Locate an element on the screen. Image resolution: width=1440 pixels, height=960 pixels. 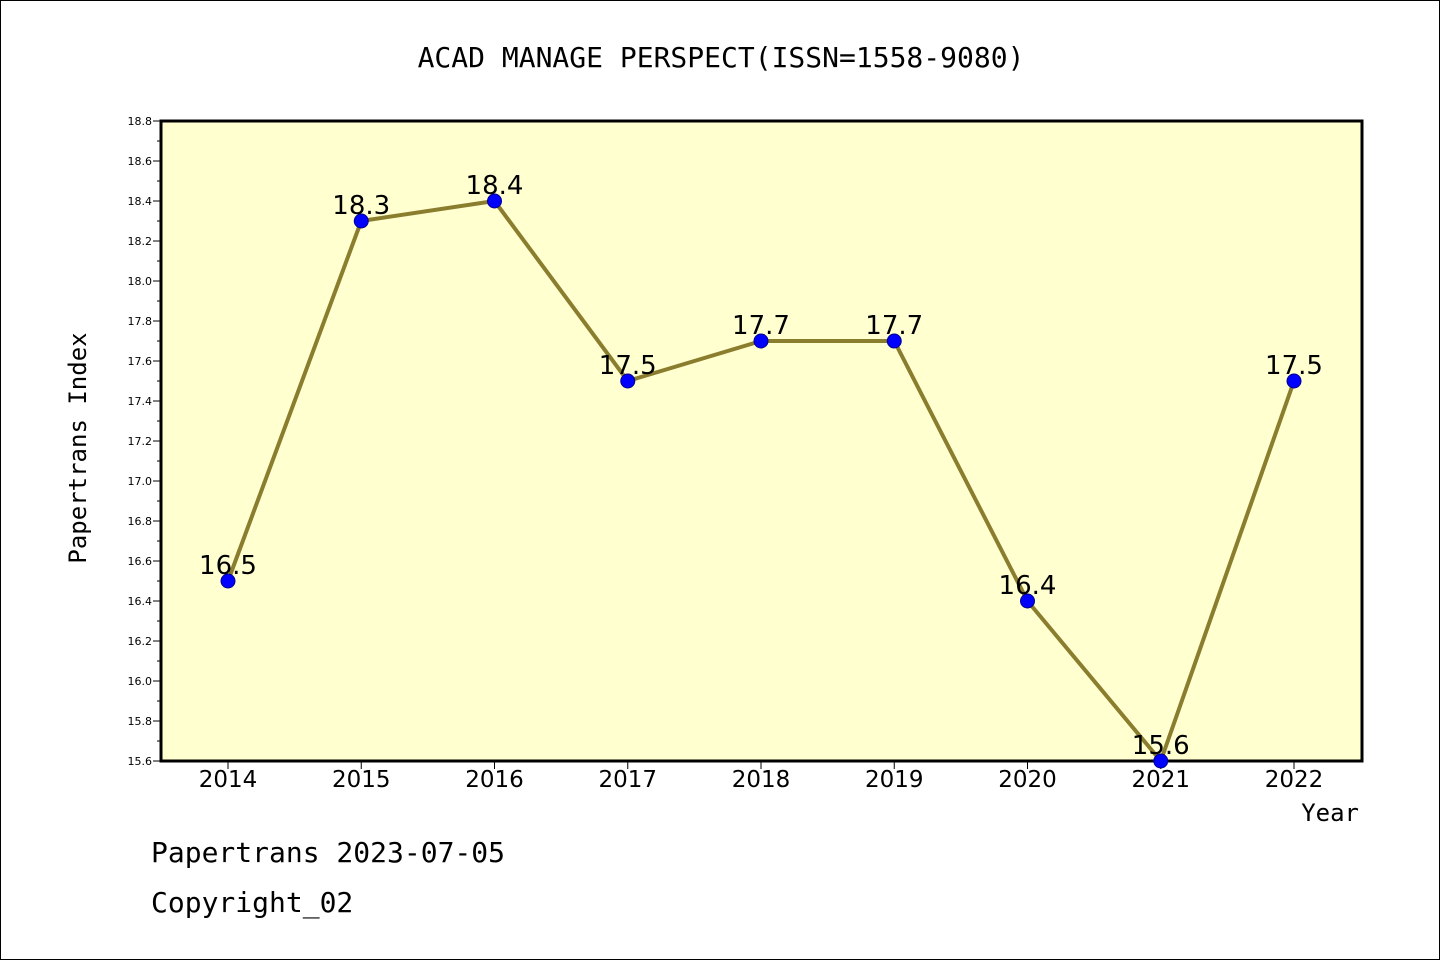
y-axis-label: Papertrans Index is located at coordinates (78, 447).